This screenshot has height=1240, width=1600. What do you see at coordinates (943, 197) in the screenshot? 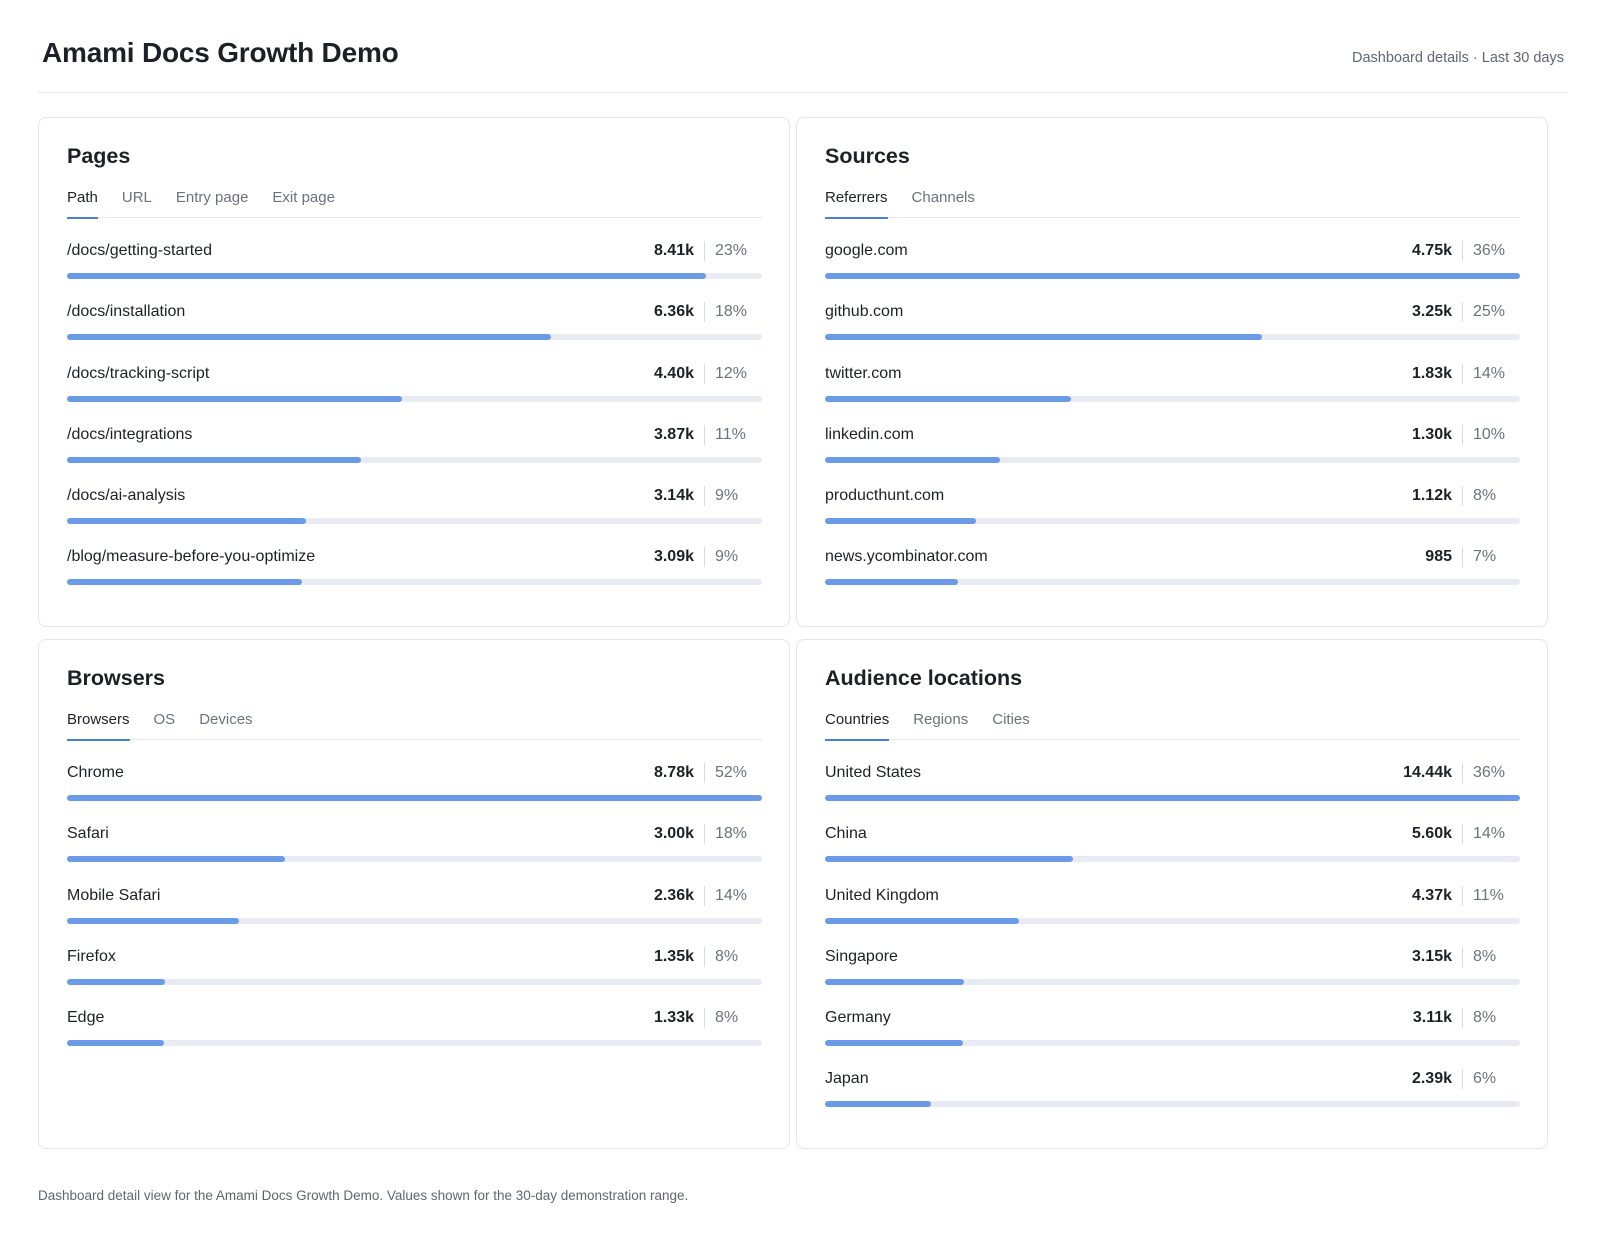
I see `tab-channels: Channels` at bounding box center [943, 197].